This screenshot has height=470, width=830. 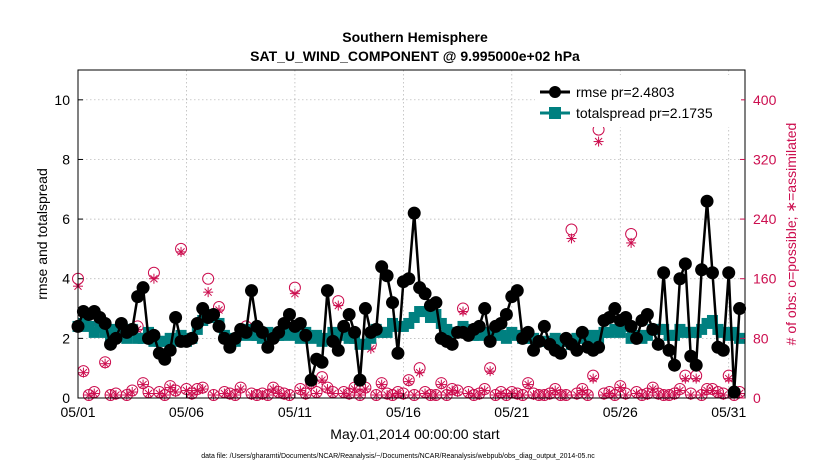 I want to click on chart-subtitle: SAT_U_WIND_COMPONENT @ 9.995000e+02 hPa, so click(x=415, y=56).